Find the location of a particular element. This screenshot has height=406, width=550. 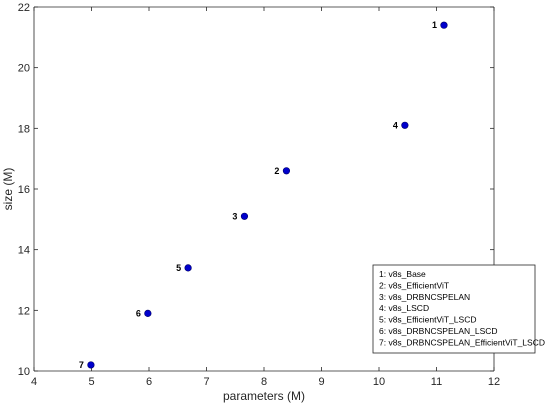

legend-entry: 3: v8s_DRBNCSPELAN is located at coordinates (424, 297).